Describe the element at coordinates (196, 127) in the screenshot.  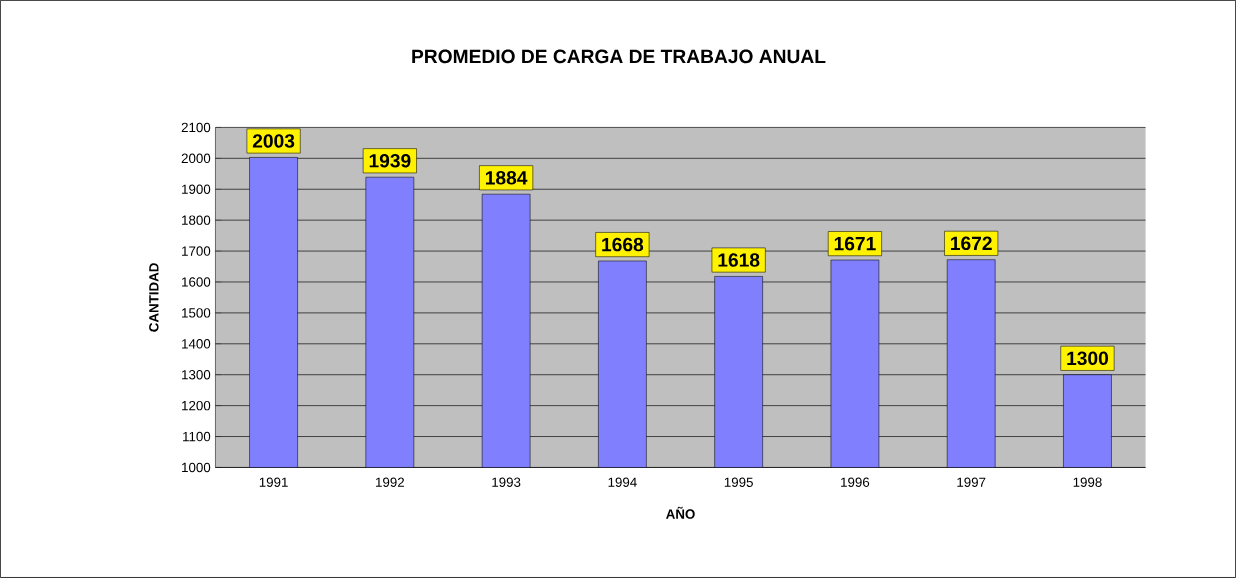
I see `y-tick-label: 2100` at that location.